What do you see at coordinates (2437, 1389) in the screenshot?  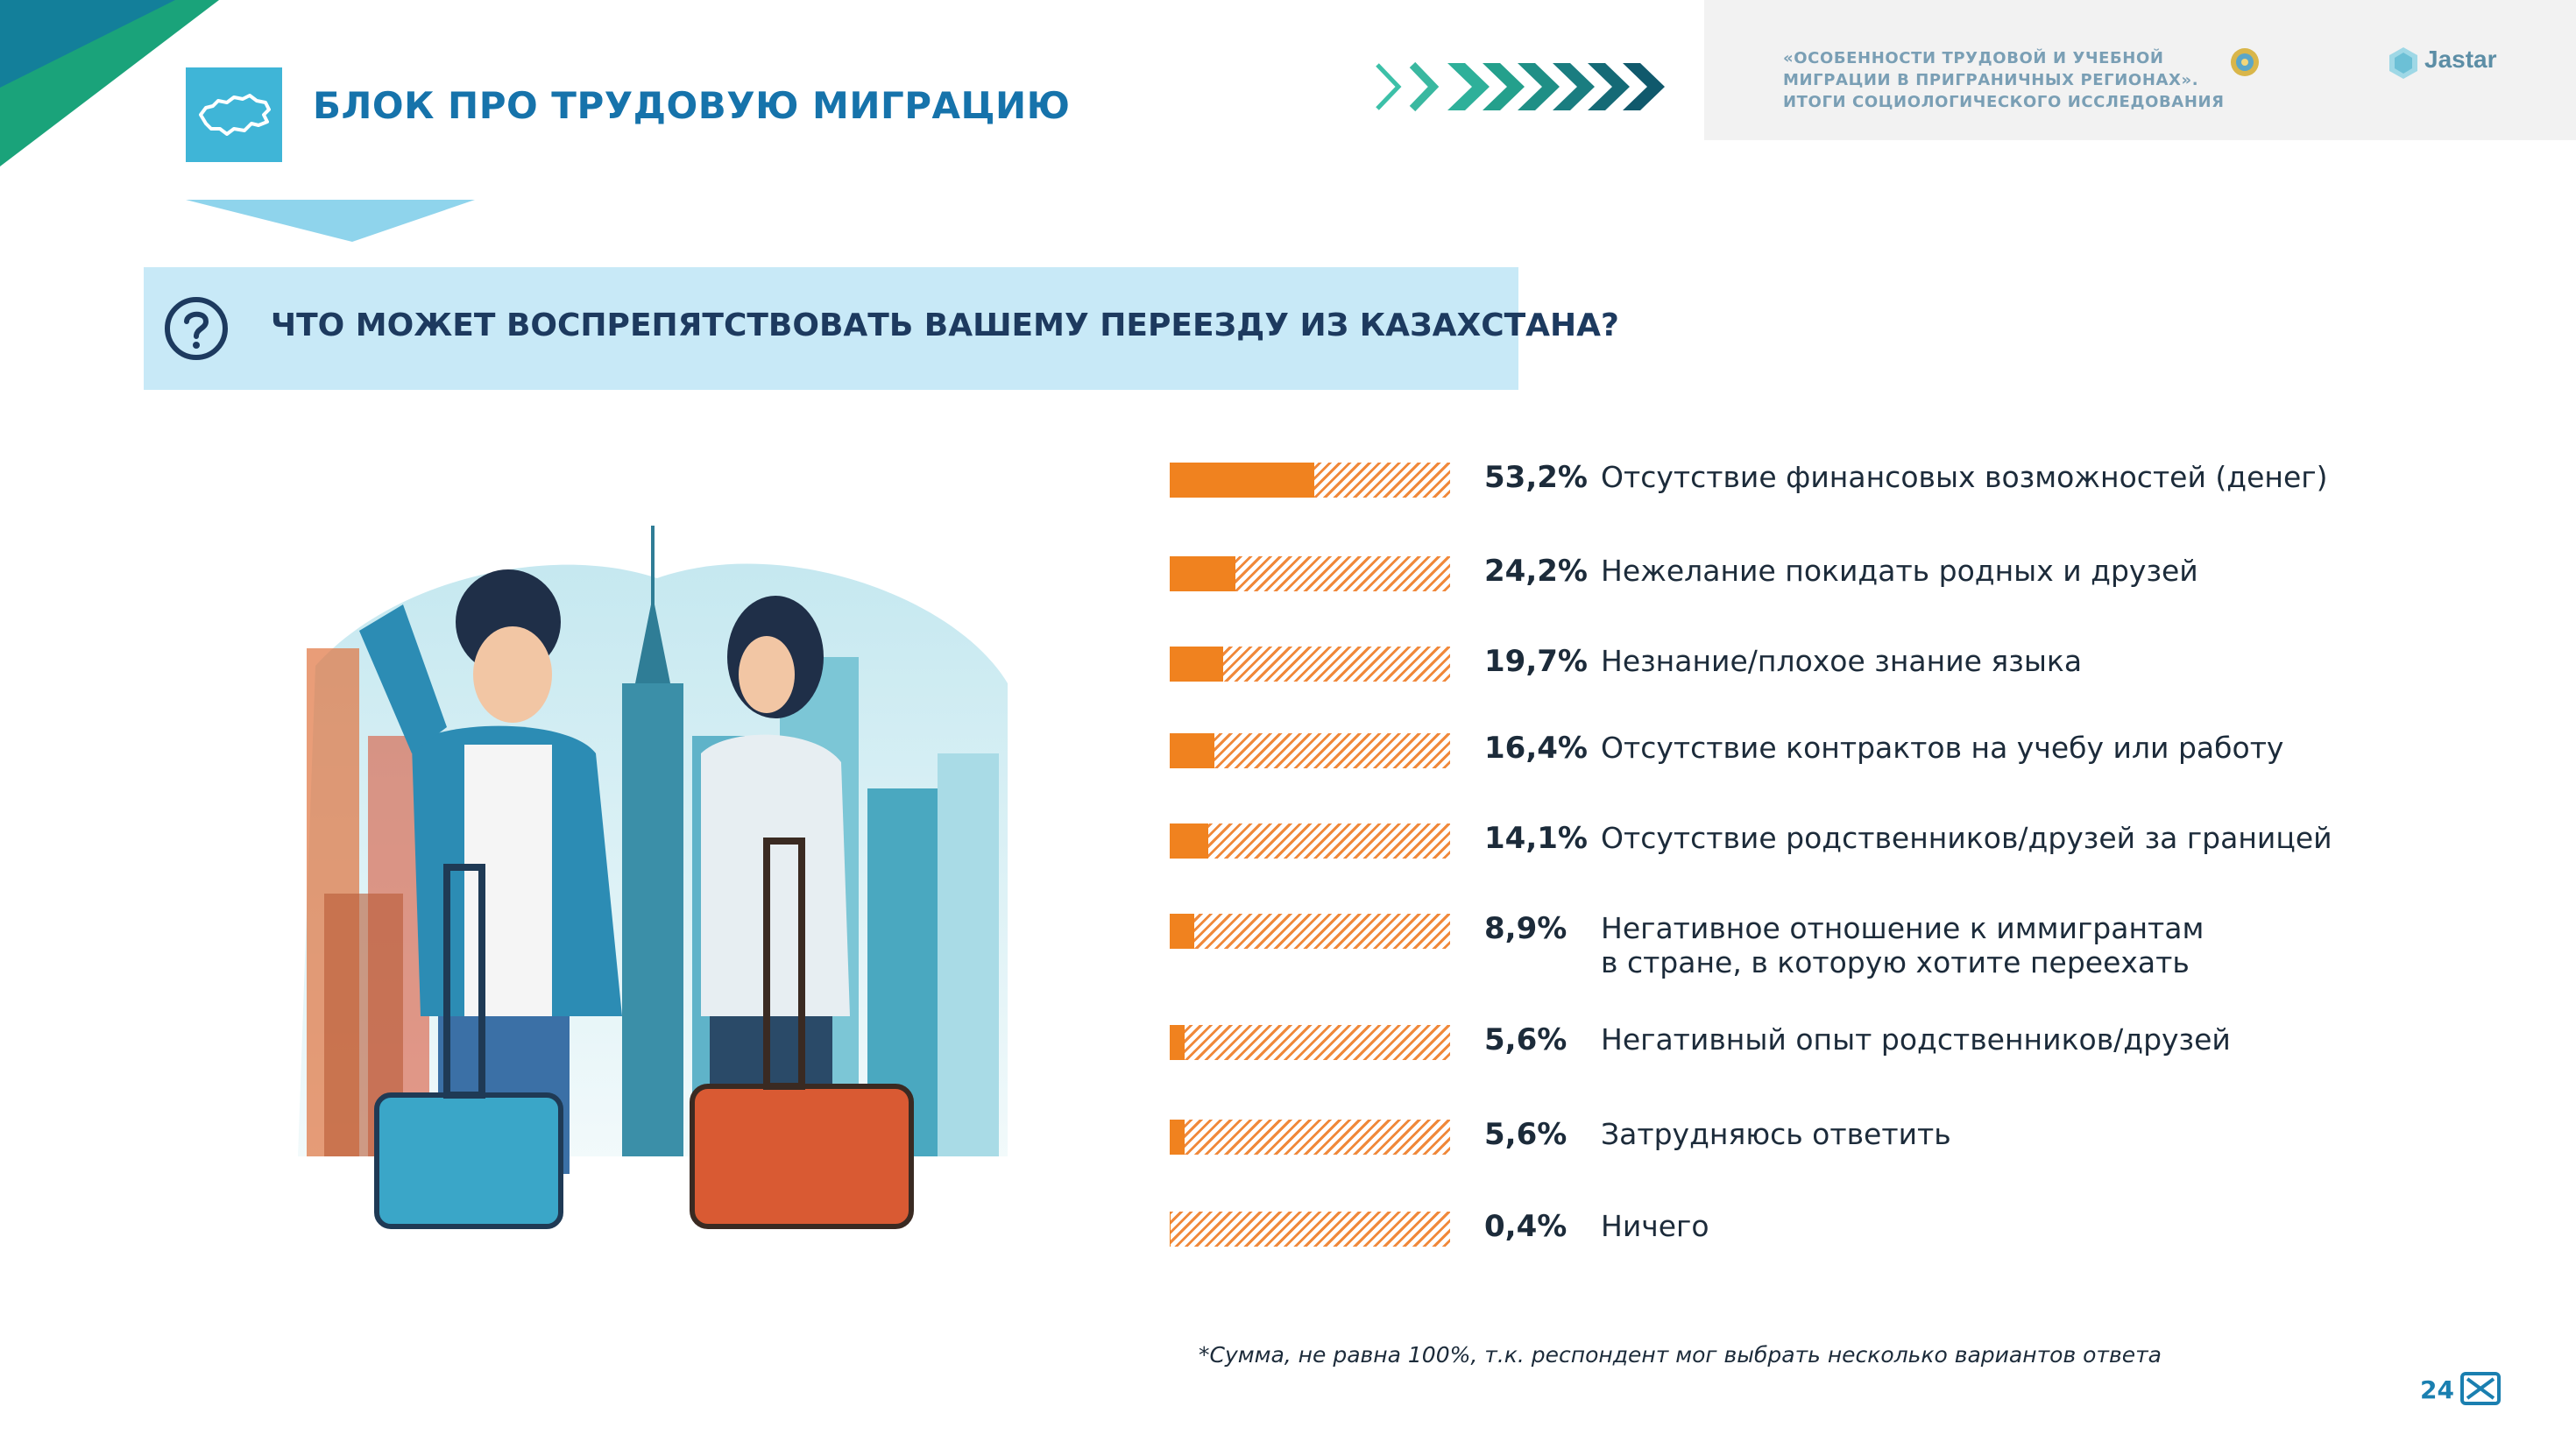 I see `page-number: 24` at bounding box center [2437, 1389].